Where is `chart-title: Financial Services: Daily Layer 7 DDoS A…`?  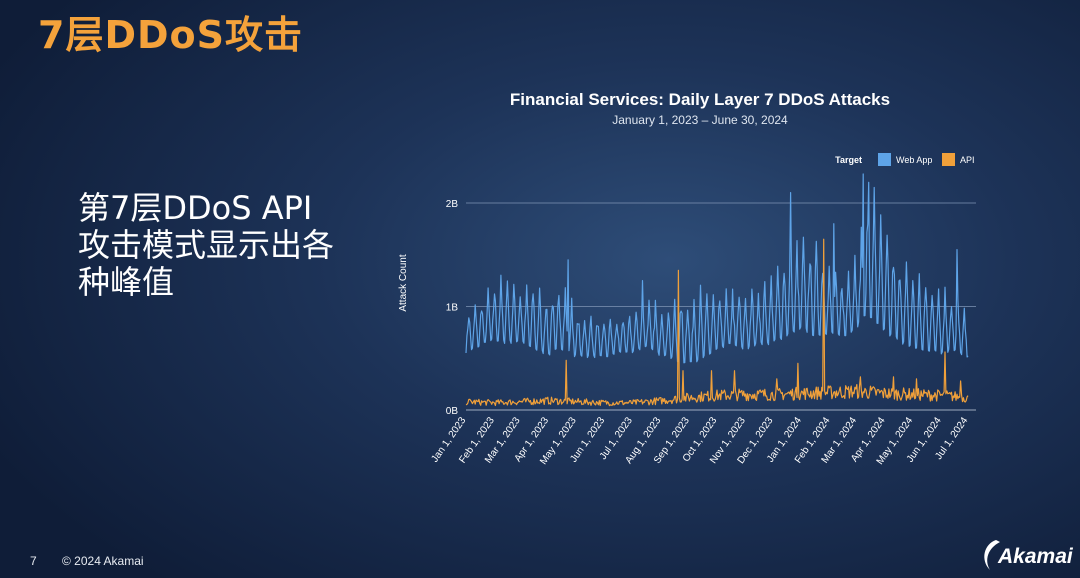 chart-title: Financial Services: Daily Layer 7 DDoS A… is located at coordinates (700, 99).